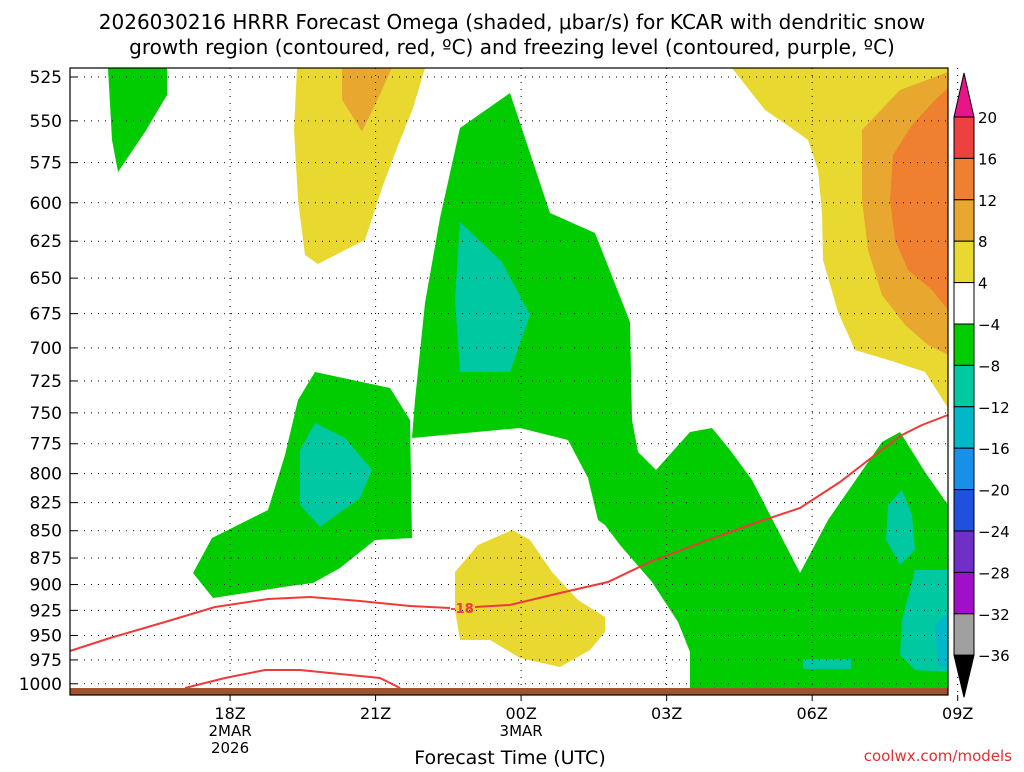  Describe the element at coordinates (46, 204) in the screenshot. I see `y-tick-label: 600` at that location.